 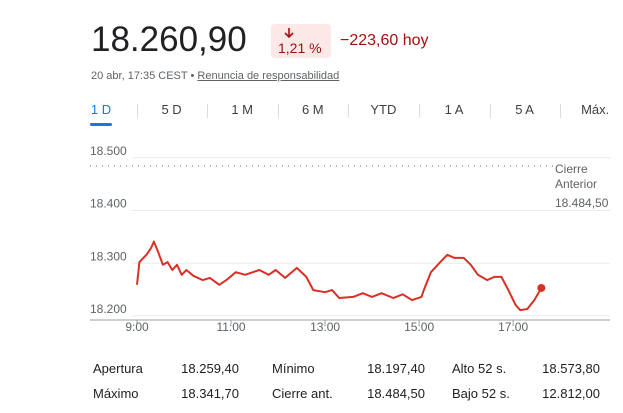 What do you see at coordinates (293, 368) in the screenshot?
I see `stat-label: Mínimo` at bounding box center [293, 368].